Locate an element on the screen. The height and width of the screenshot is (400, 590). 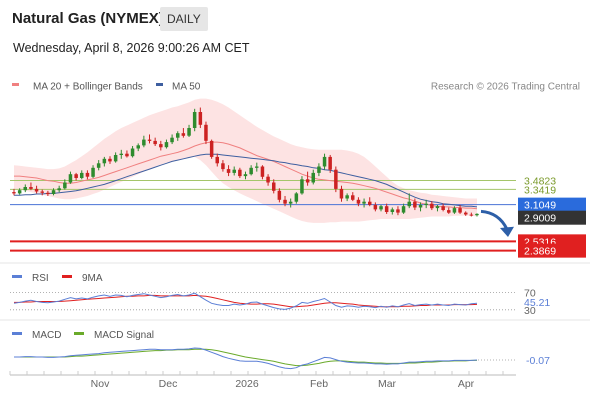
x-axis: Nov Dec 2026 Feb Mar Apr is located at coordinates (262, 380).